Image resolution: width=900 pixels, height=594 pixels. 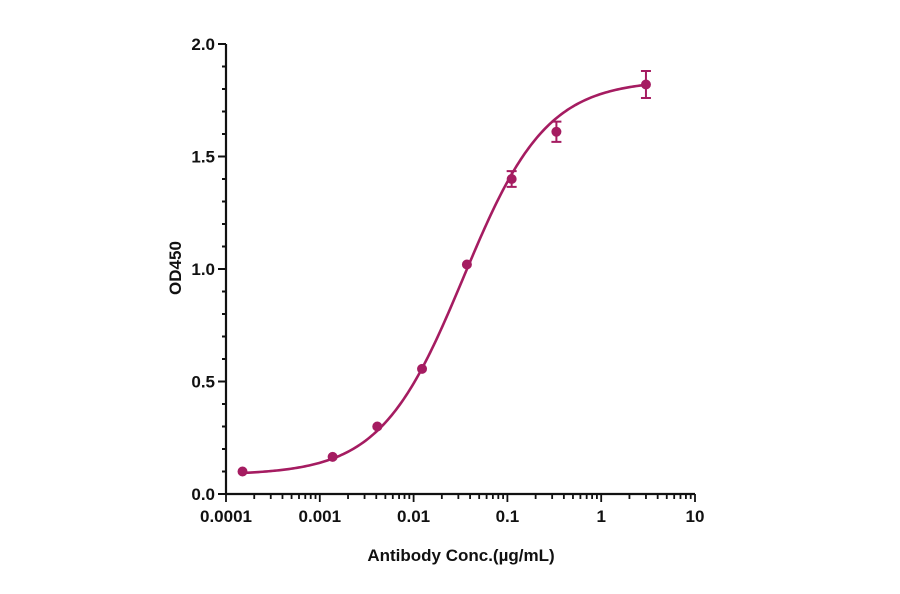 What do you see at coordinates (226, 516) in the screenshot?
I see `x-tick-label: 0.0001` at bounding box center [226, 516].